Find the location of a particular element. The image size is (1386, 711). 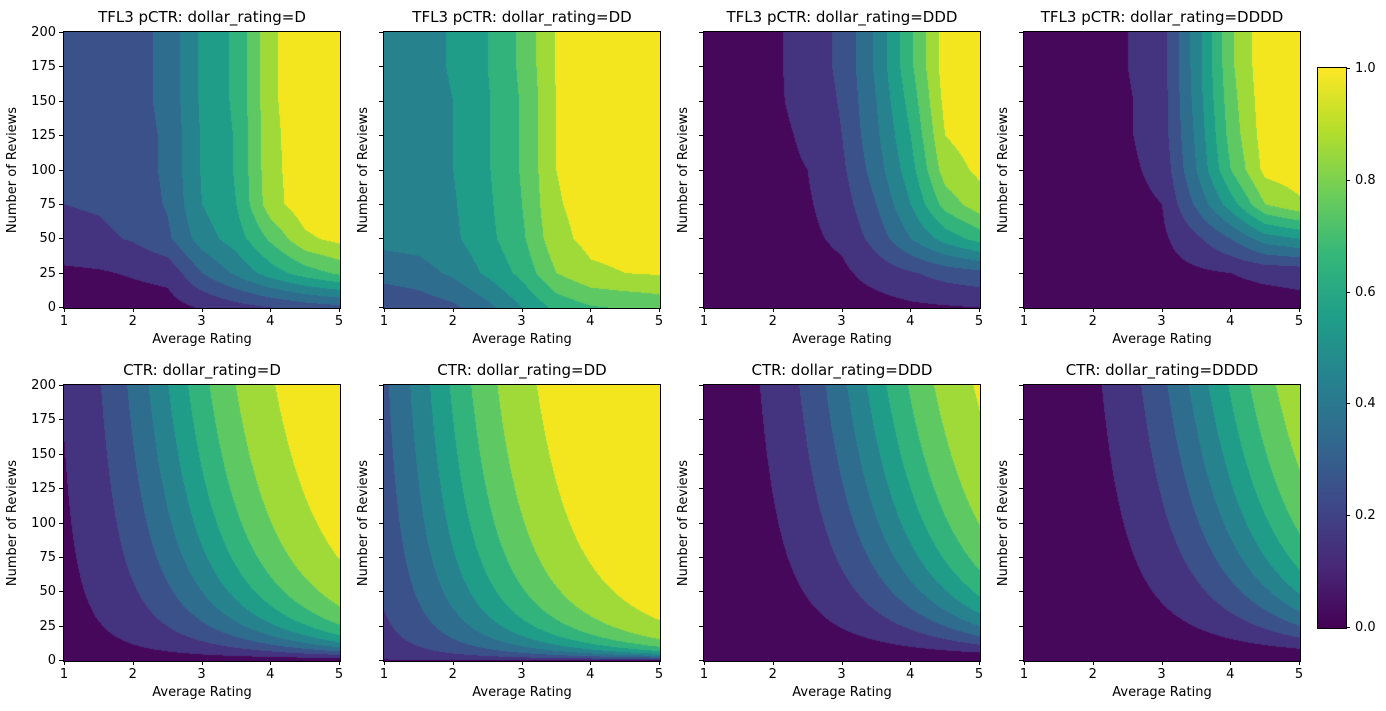

plot-title: CTR: dollar_rating=DD is located at coordinates (522, 370).